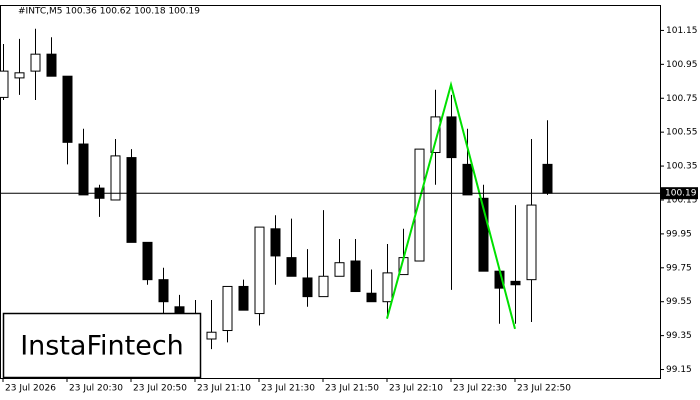 The image size is (700, 400). What do you see at coordinates (682, 65) in the screenshot?
I see `y-tick-label: 100.95` at bounding box center [682, 65].